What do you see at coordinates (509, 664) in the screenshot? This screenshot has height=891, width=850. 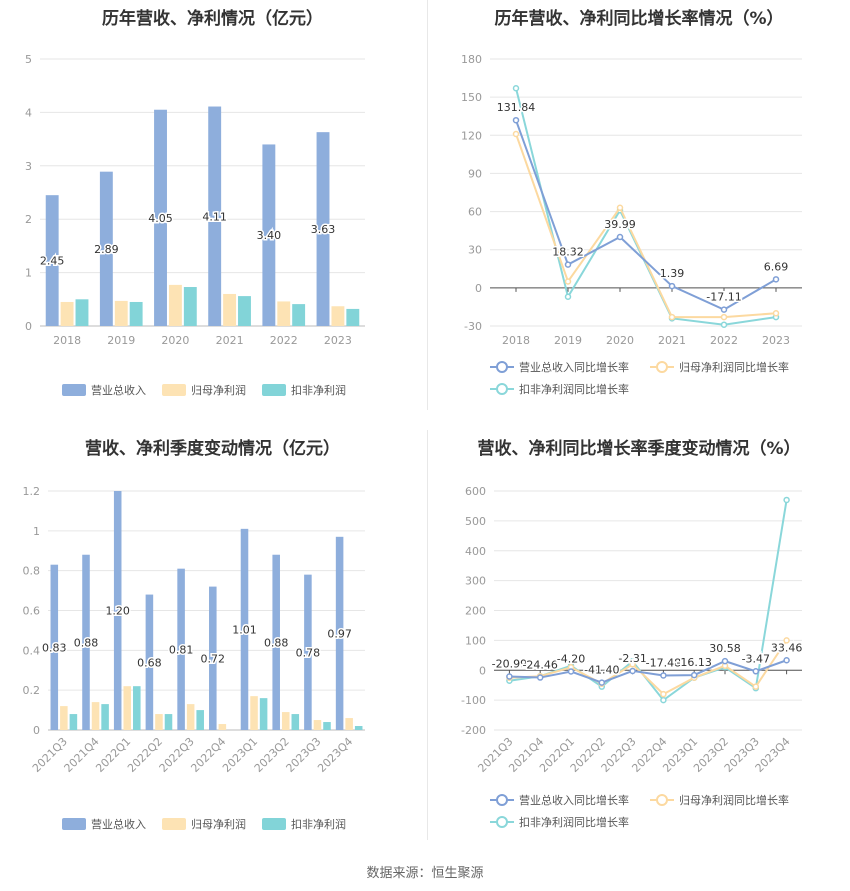 I see `data-label: -20.99` at bounding box center [509, 664].